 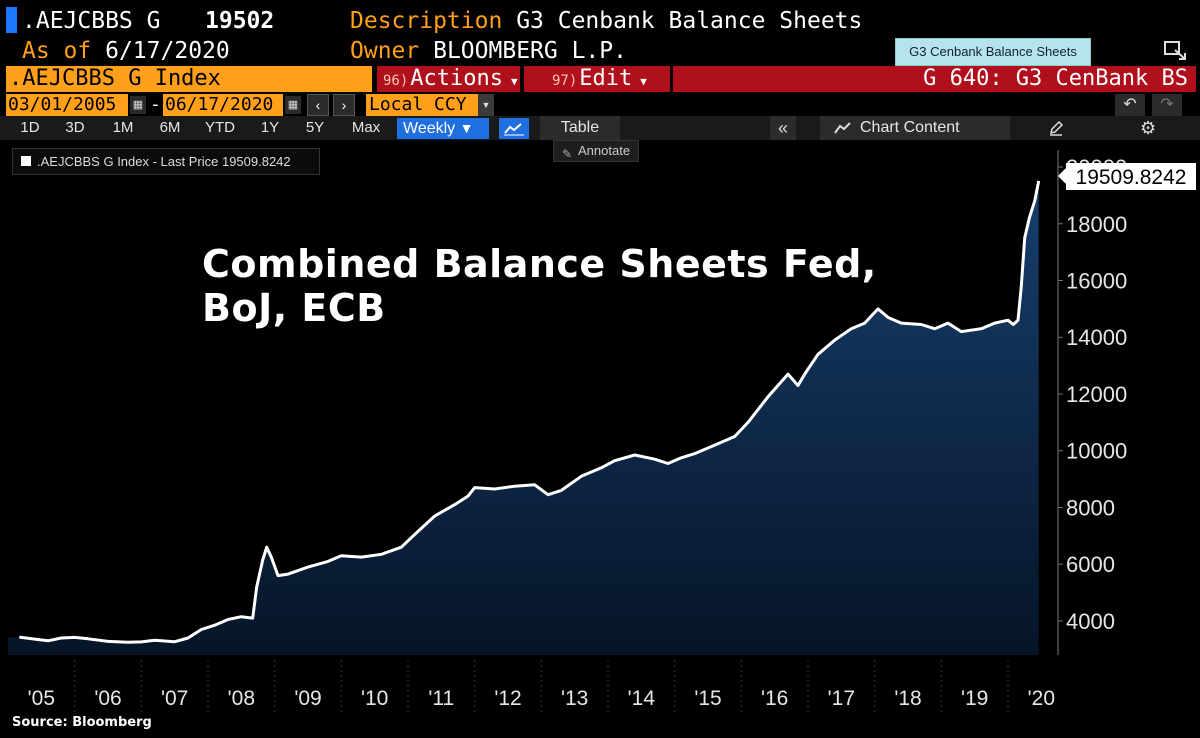 I want to click on next-button: ›, so click(x=344, y=105).